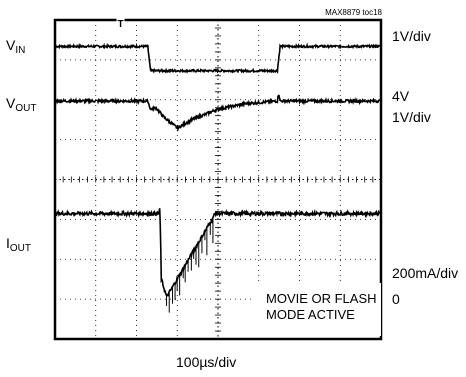  Describe the element at coordinates (353, 12) in the screenshot. I see `figure-id: MAX8879 toc18` at that location.